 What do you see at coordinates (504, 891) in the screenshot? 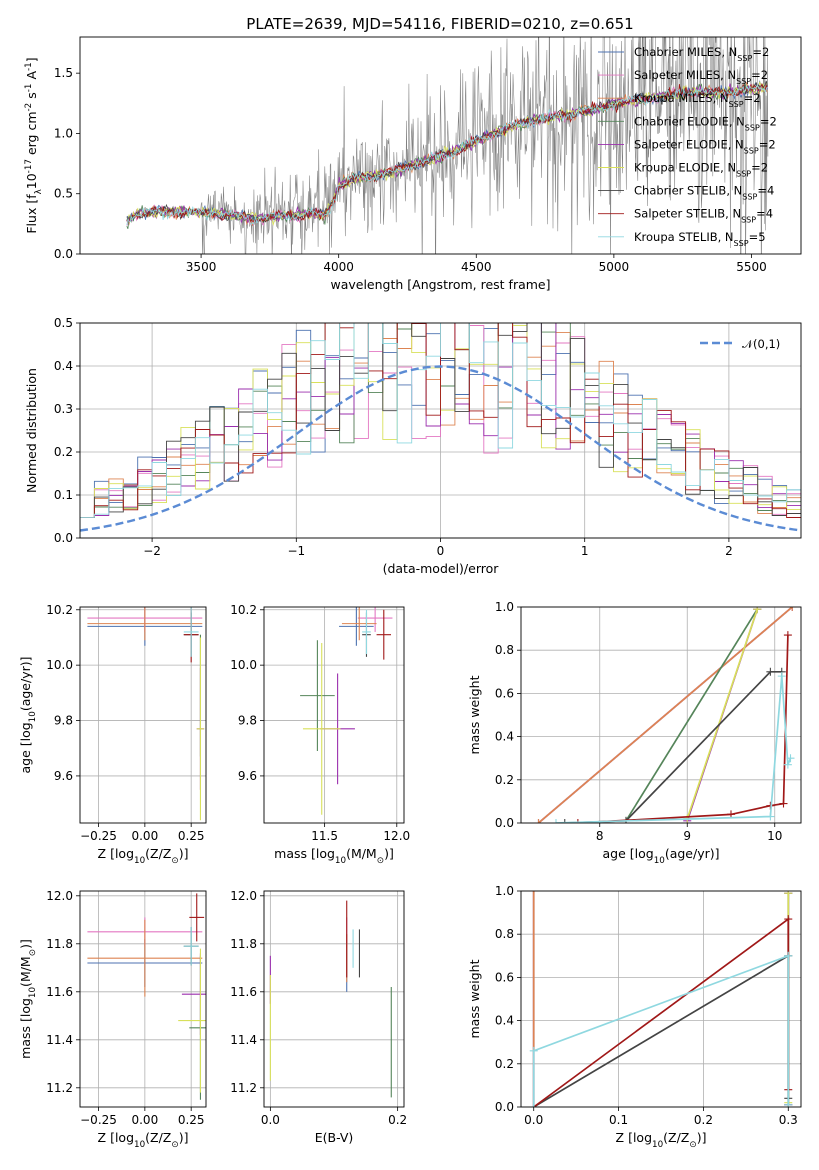
I see `mass-weight-vs-metallicity-ytick-label: 1.0` at bounding box center [504, 891].